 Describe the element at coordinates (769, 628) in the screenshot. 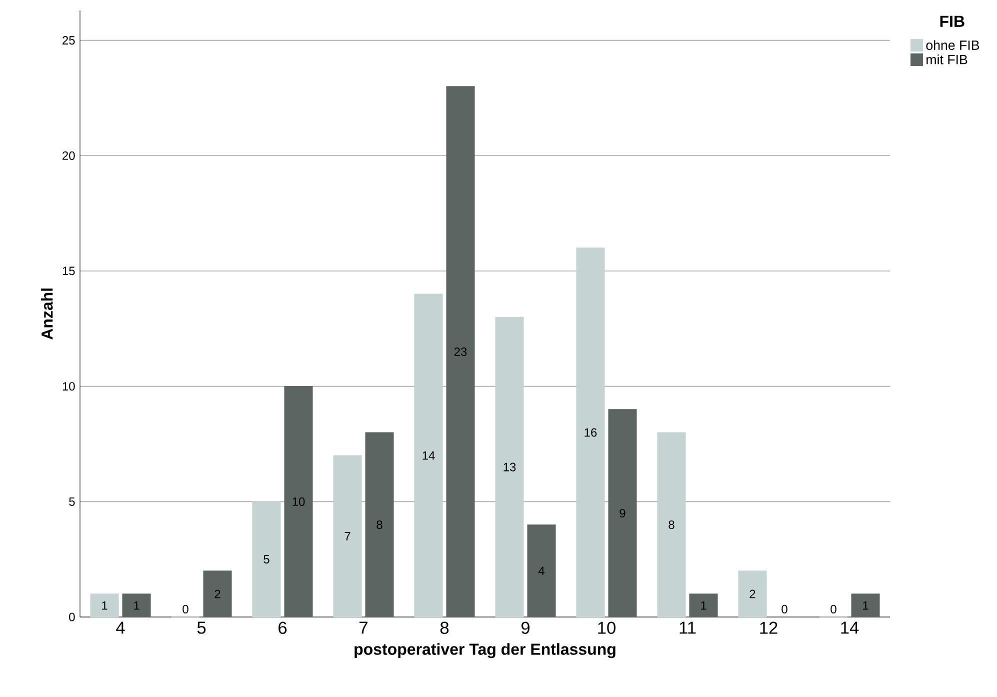

I see `x-tick-label: 12` at that location.